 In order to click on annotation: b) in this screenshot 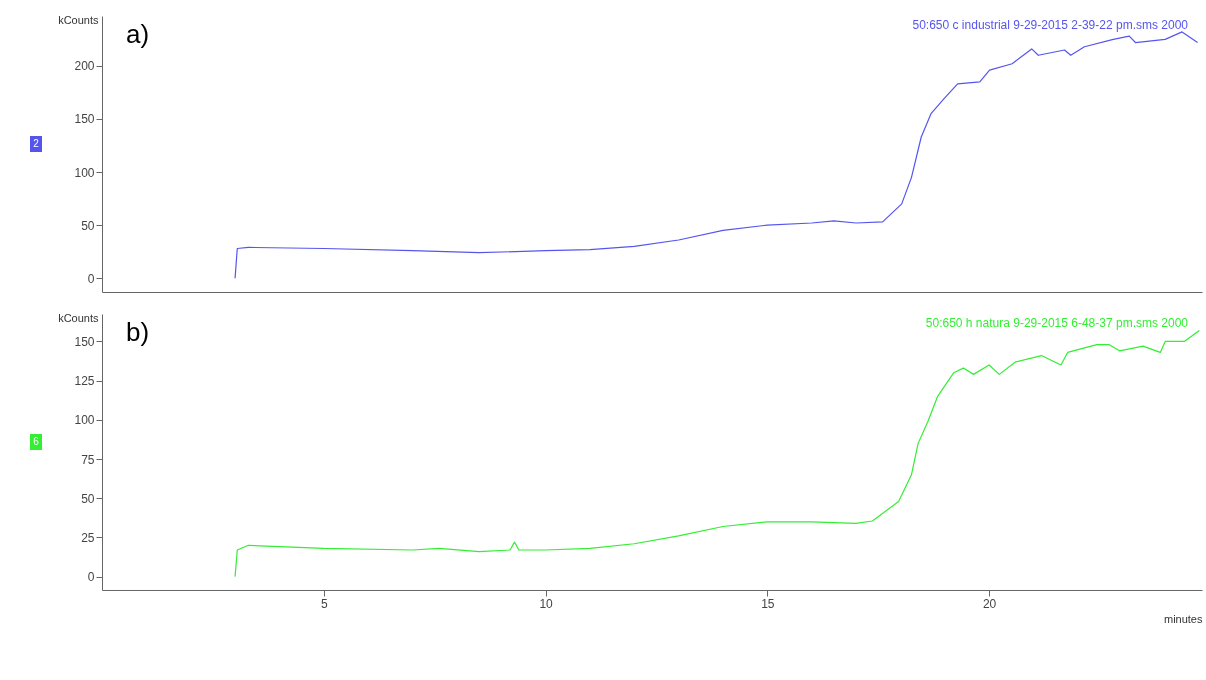, I will do `click(138, 332)`.